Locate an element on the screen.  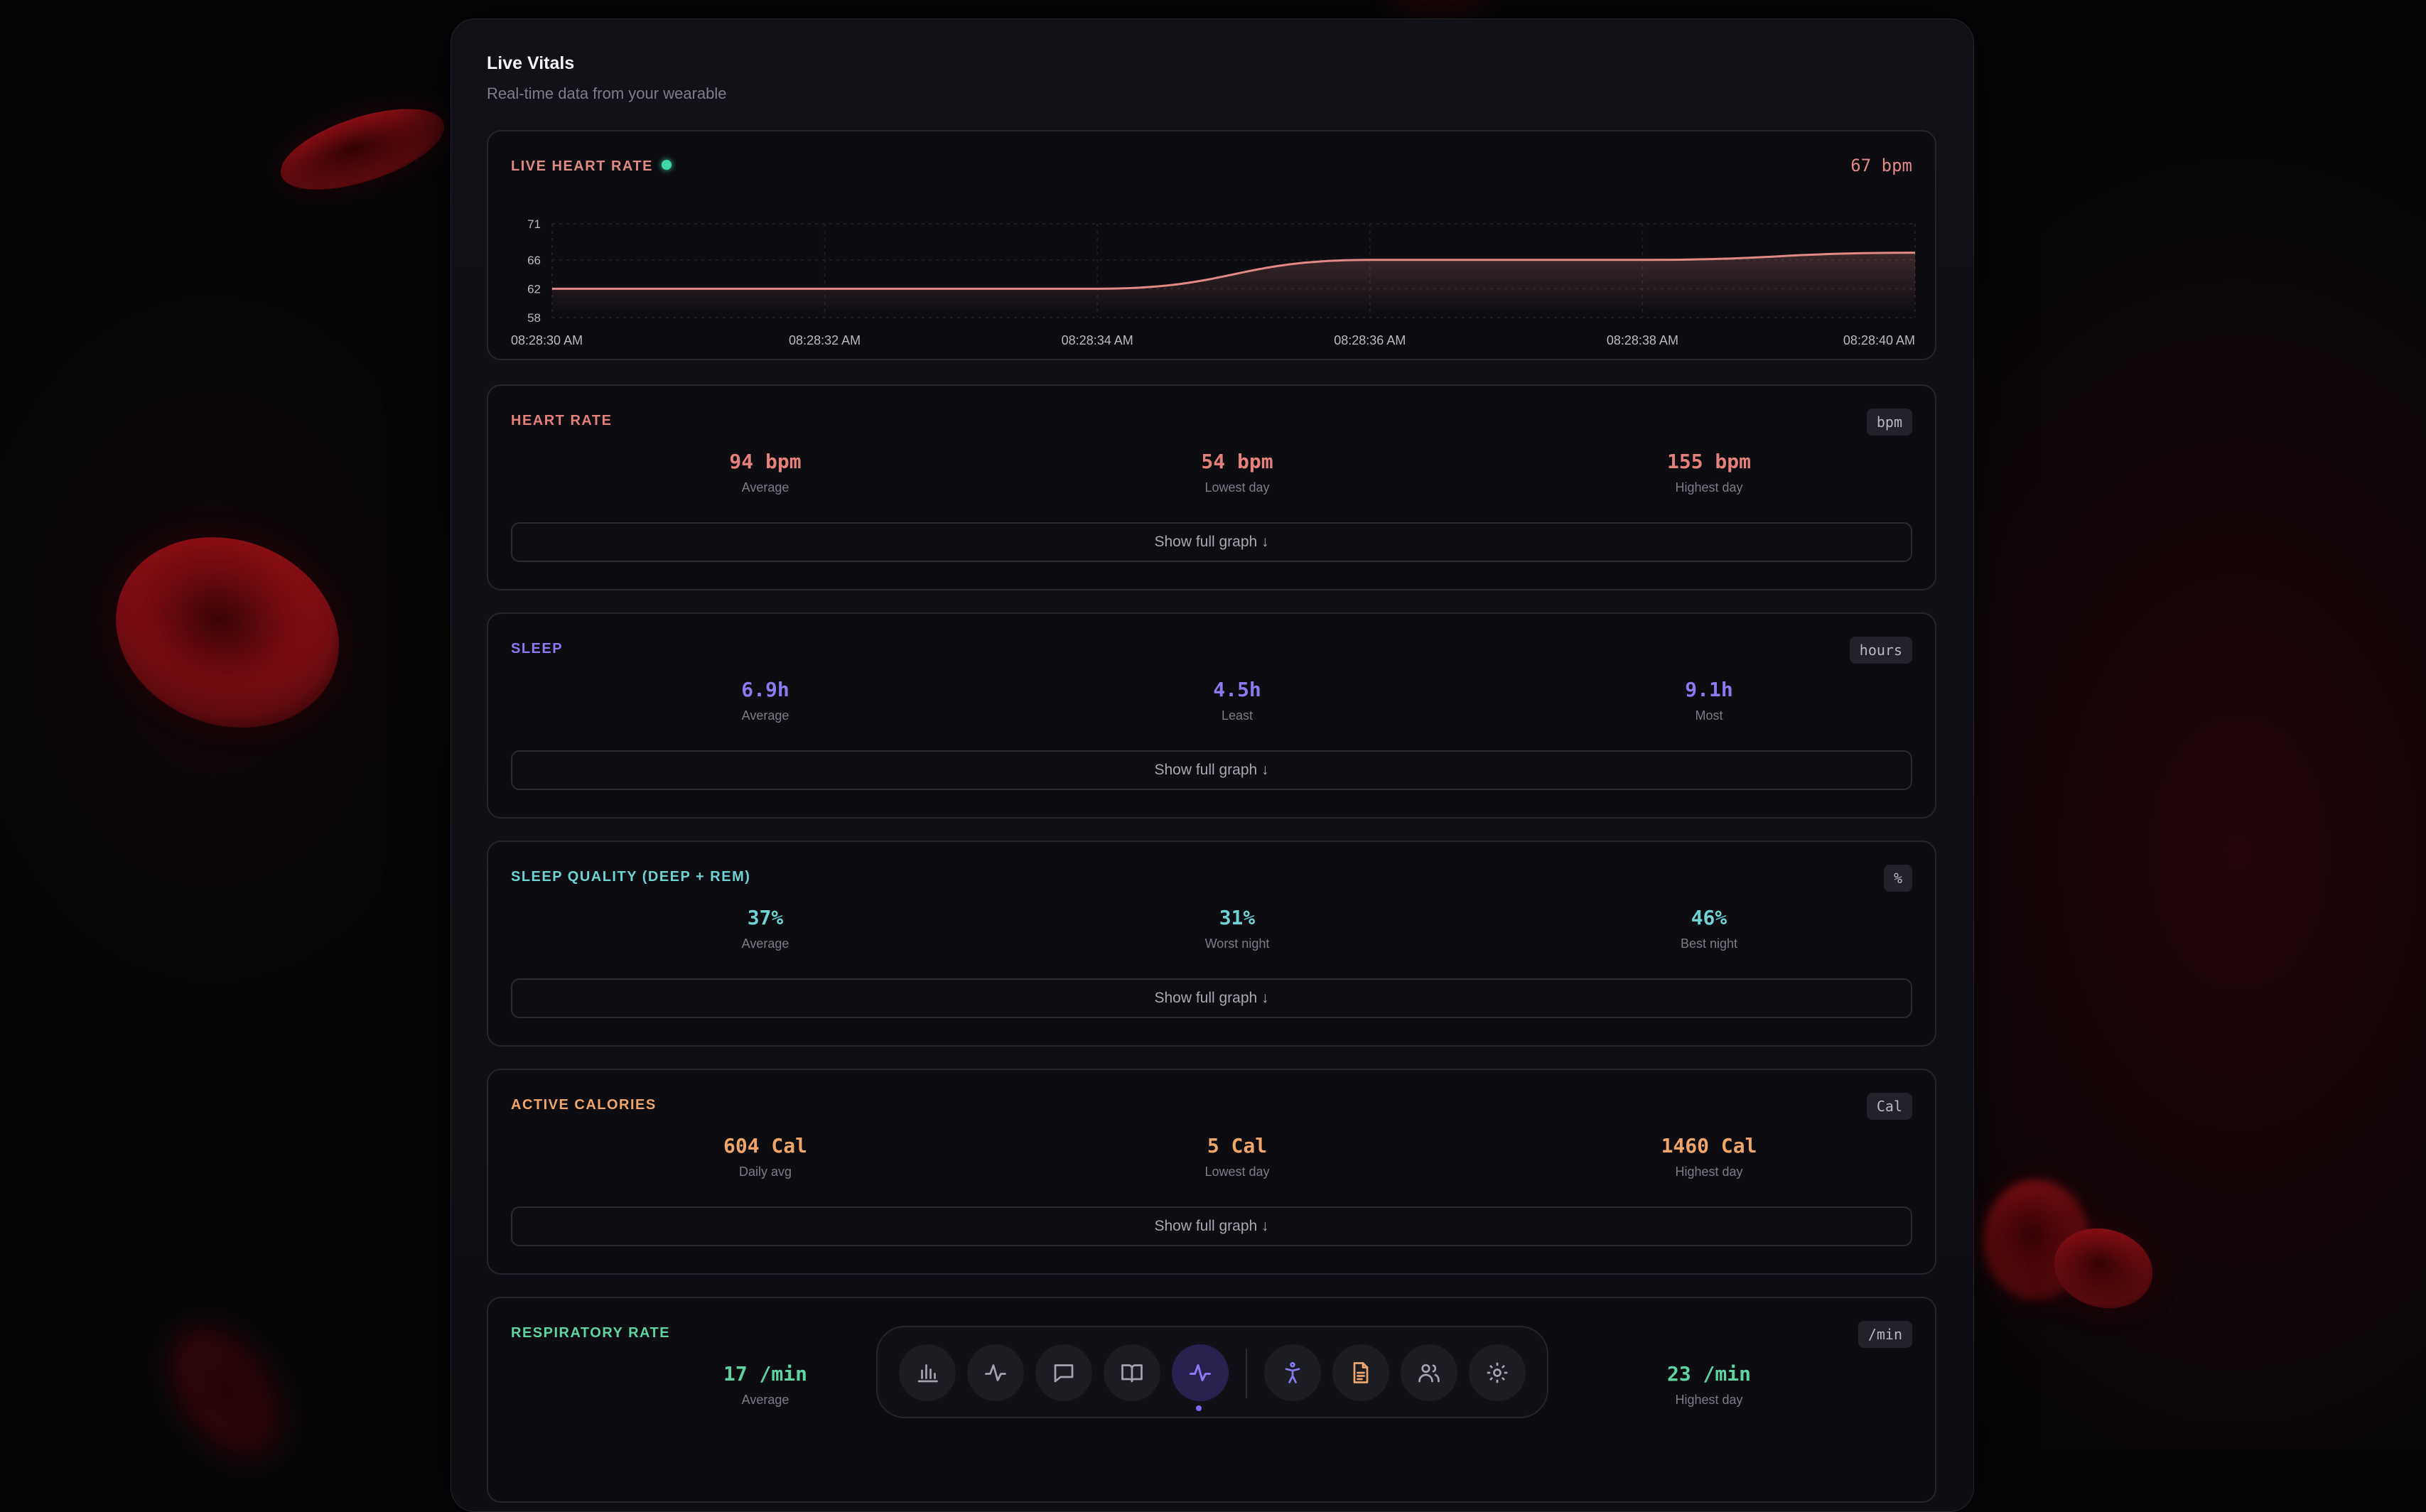
y-tick-label: 62 is located at coordinates (534, 289).